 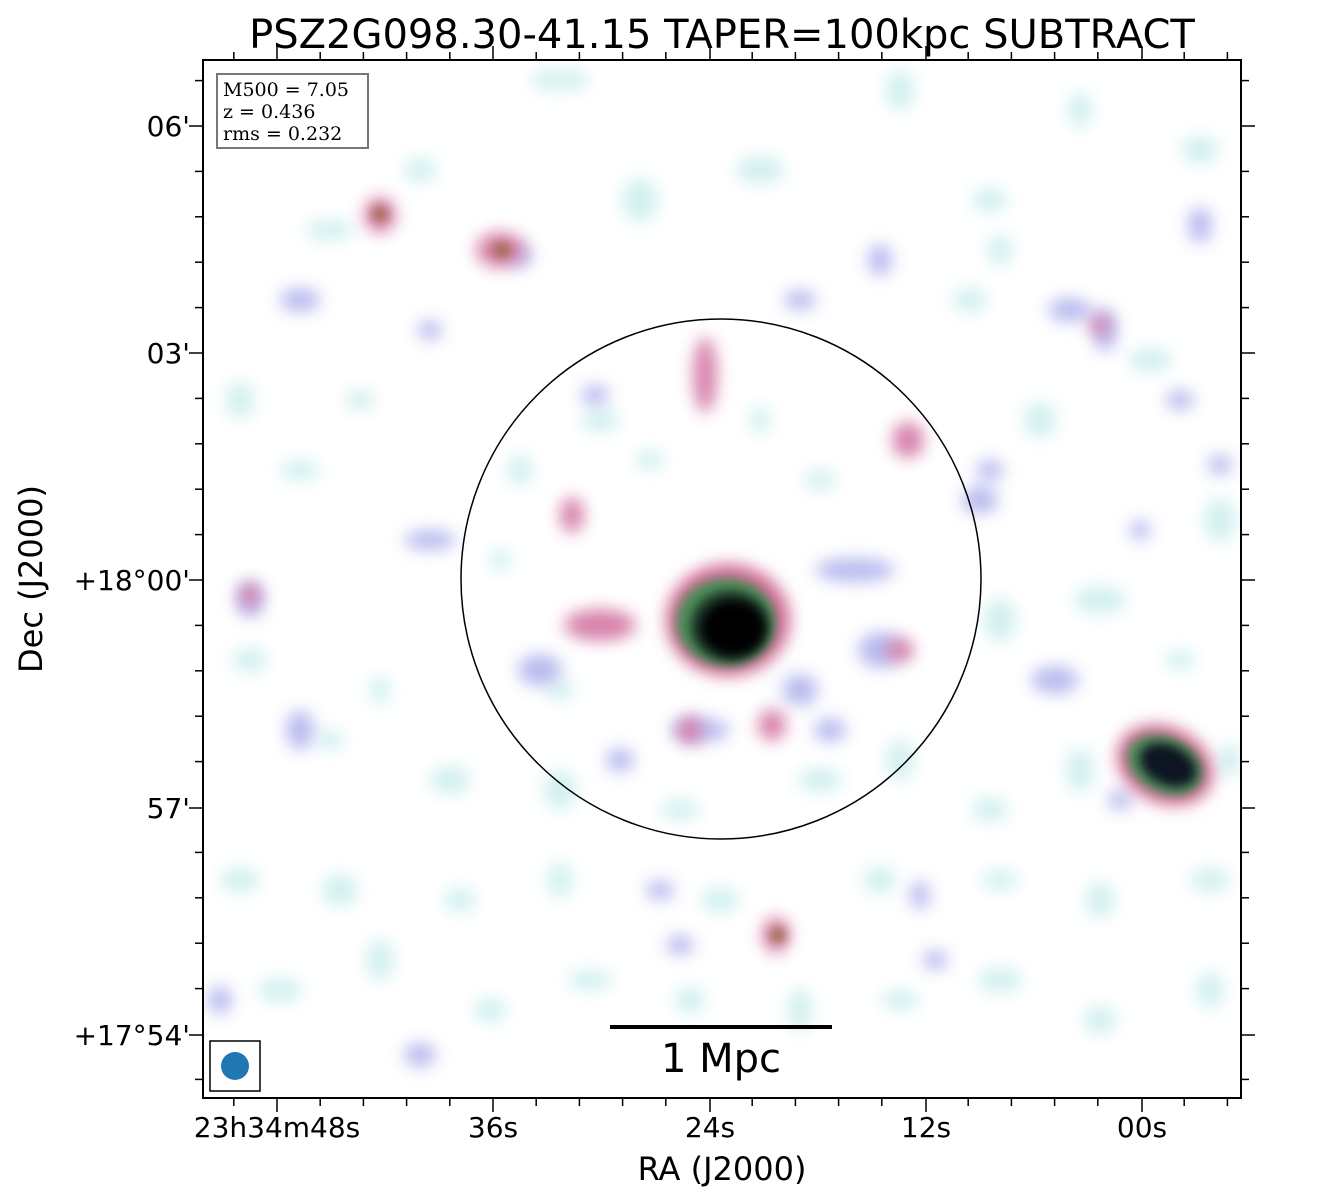 I want to click on x-tick-label: 23h34m48s, so click(x=277, y=1127).